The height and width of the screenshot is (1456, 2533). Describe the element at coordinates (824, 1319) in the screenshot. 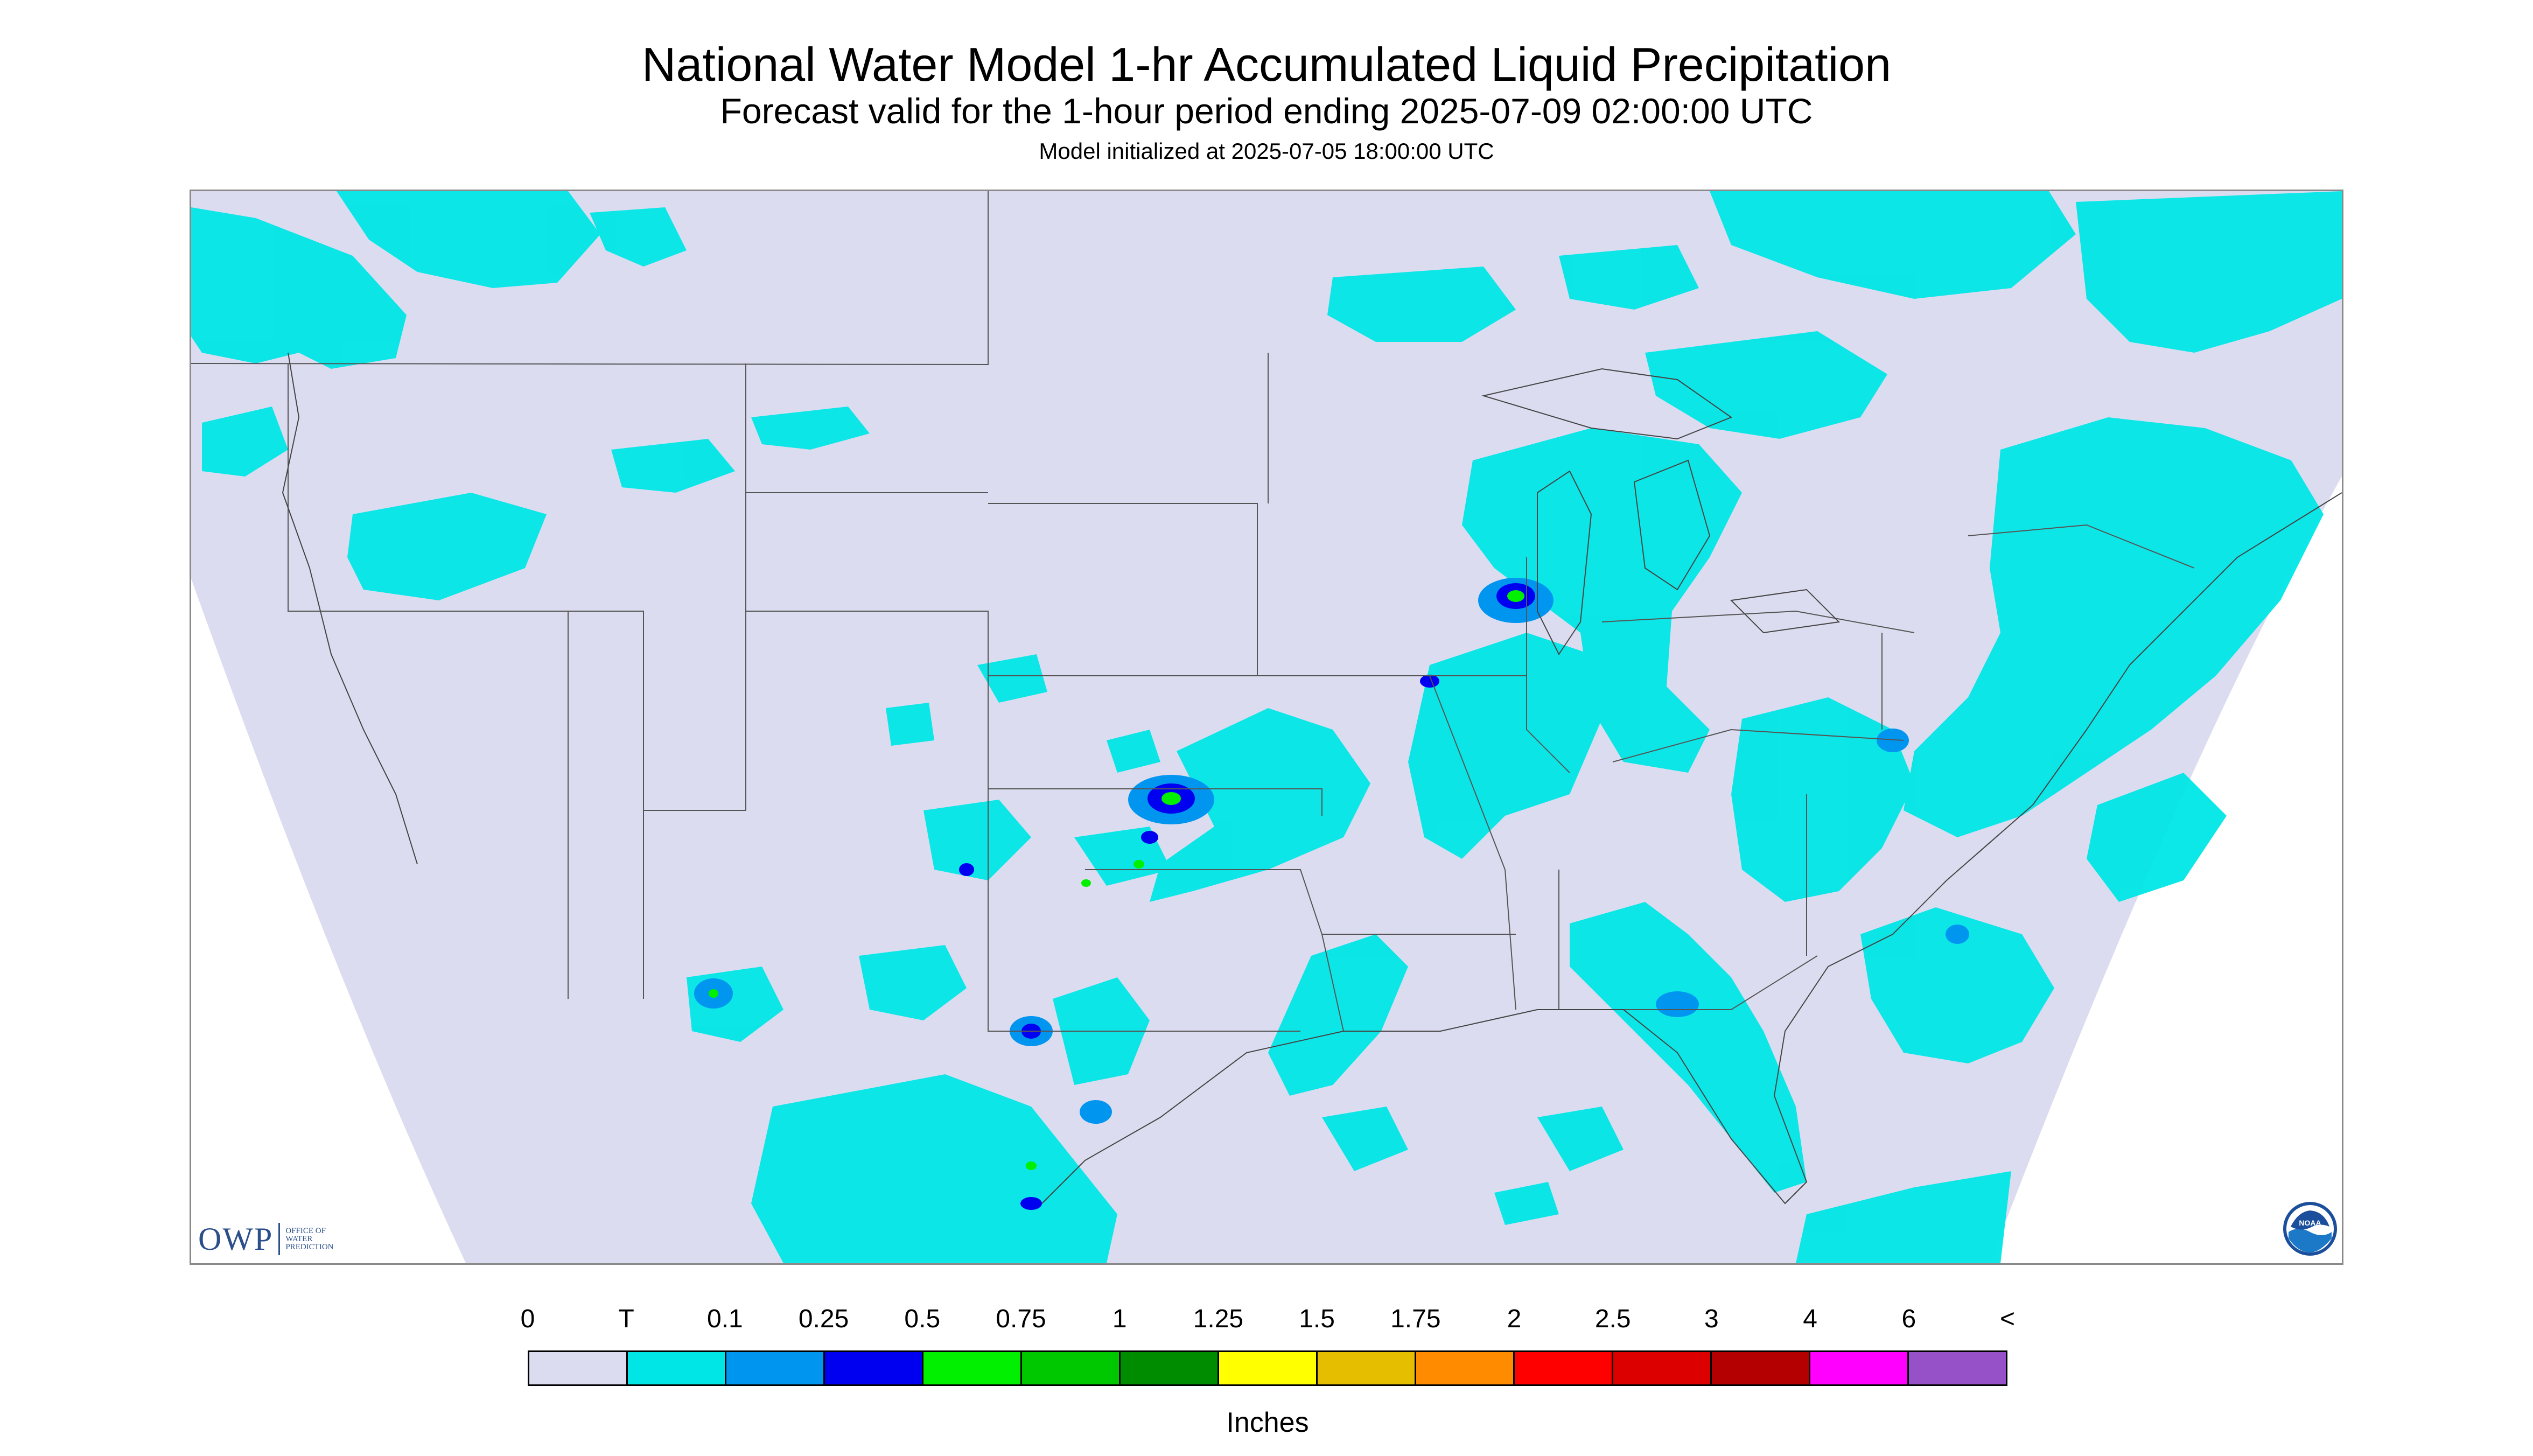

I see `legend-label: 0.25` at that location.